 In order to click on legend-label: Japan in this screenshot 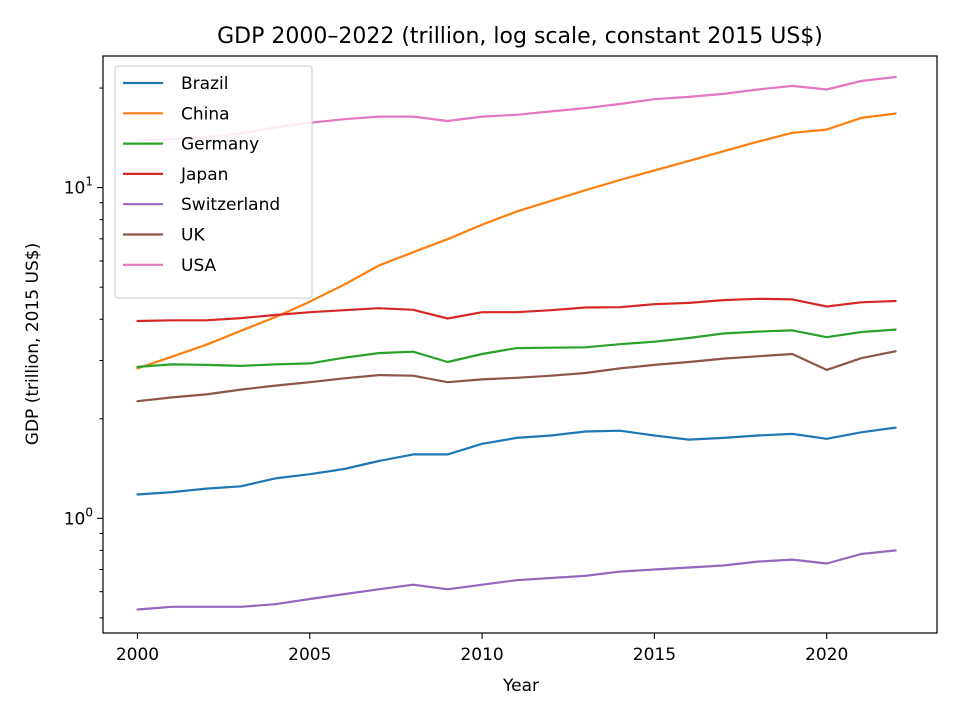, I will do `click(204, 175)`.